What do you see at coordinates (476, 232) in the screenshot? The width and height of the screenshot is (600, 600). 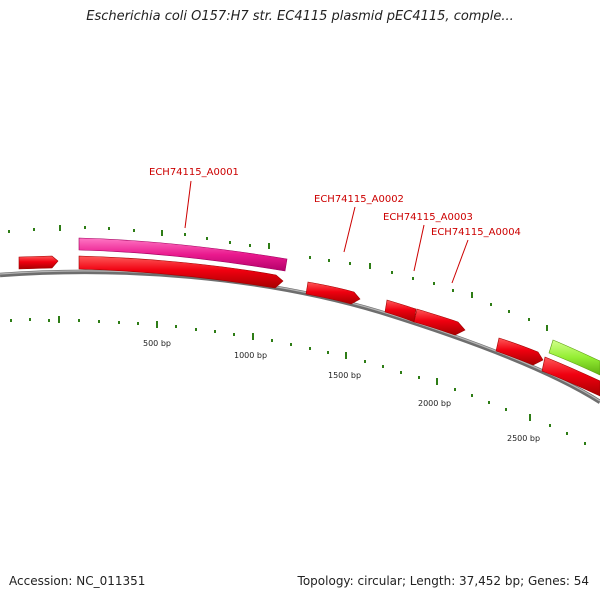 I see `gene-label-a0004: ECH74115_A0004` at bounding box center [476, 232].